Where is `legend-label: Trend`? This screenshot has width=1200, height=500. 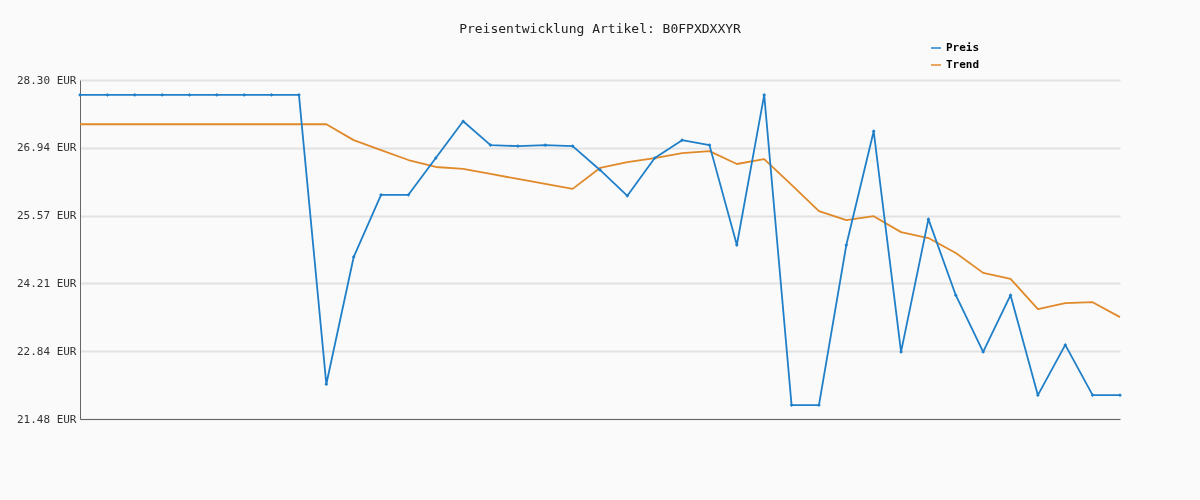 legend-label: Trend is located at coordinates (963, 64).